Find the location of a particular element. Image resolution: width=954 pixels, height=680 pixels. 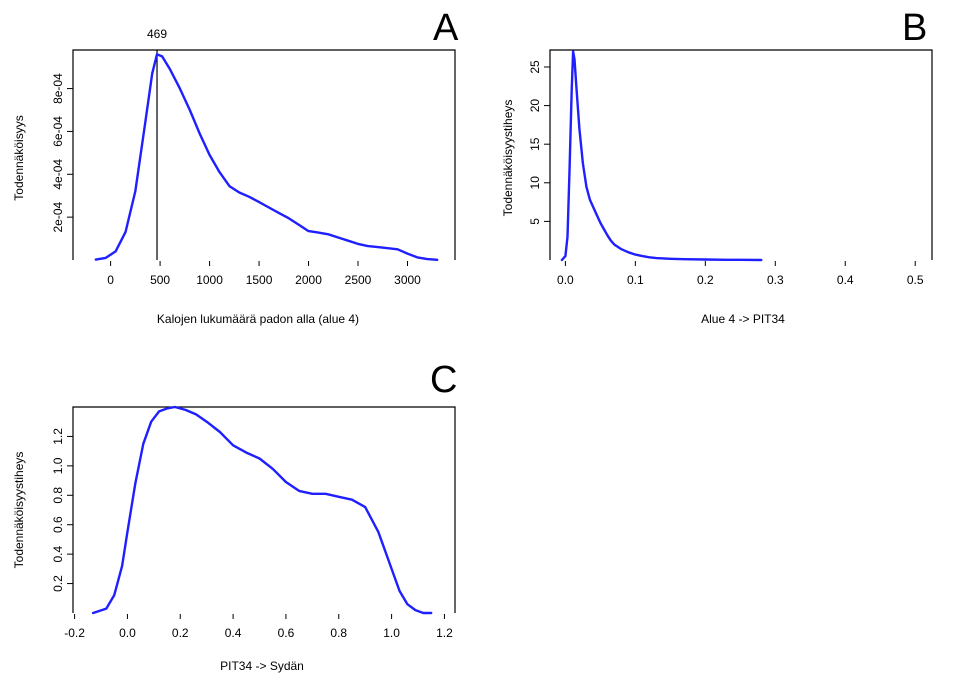

panel-c-ytick-label: 0.4 is located at coordinates (58, 553).